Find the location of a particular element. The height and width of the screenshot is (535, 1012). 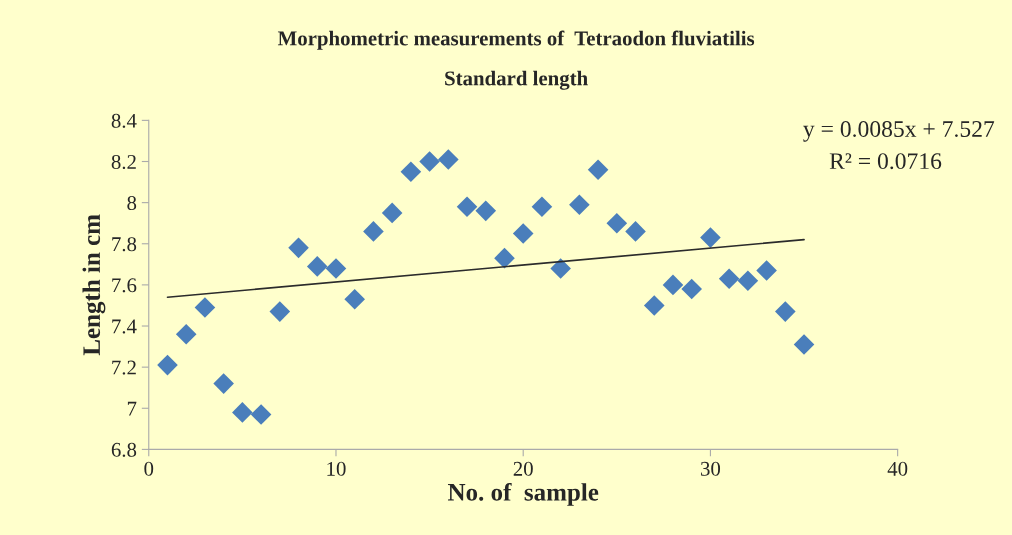

x-tick-label: 40 is located at coordinates (897, 468).